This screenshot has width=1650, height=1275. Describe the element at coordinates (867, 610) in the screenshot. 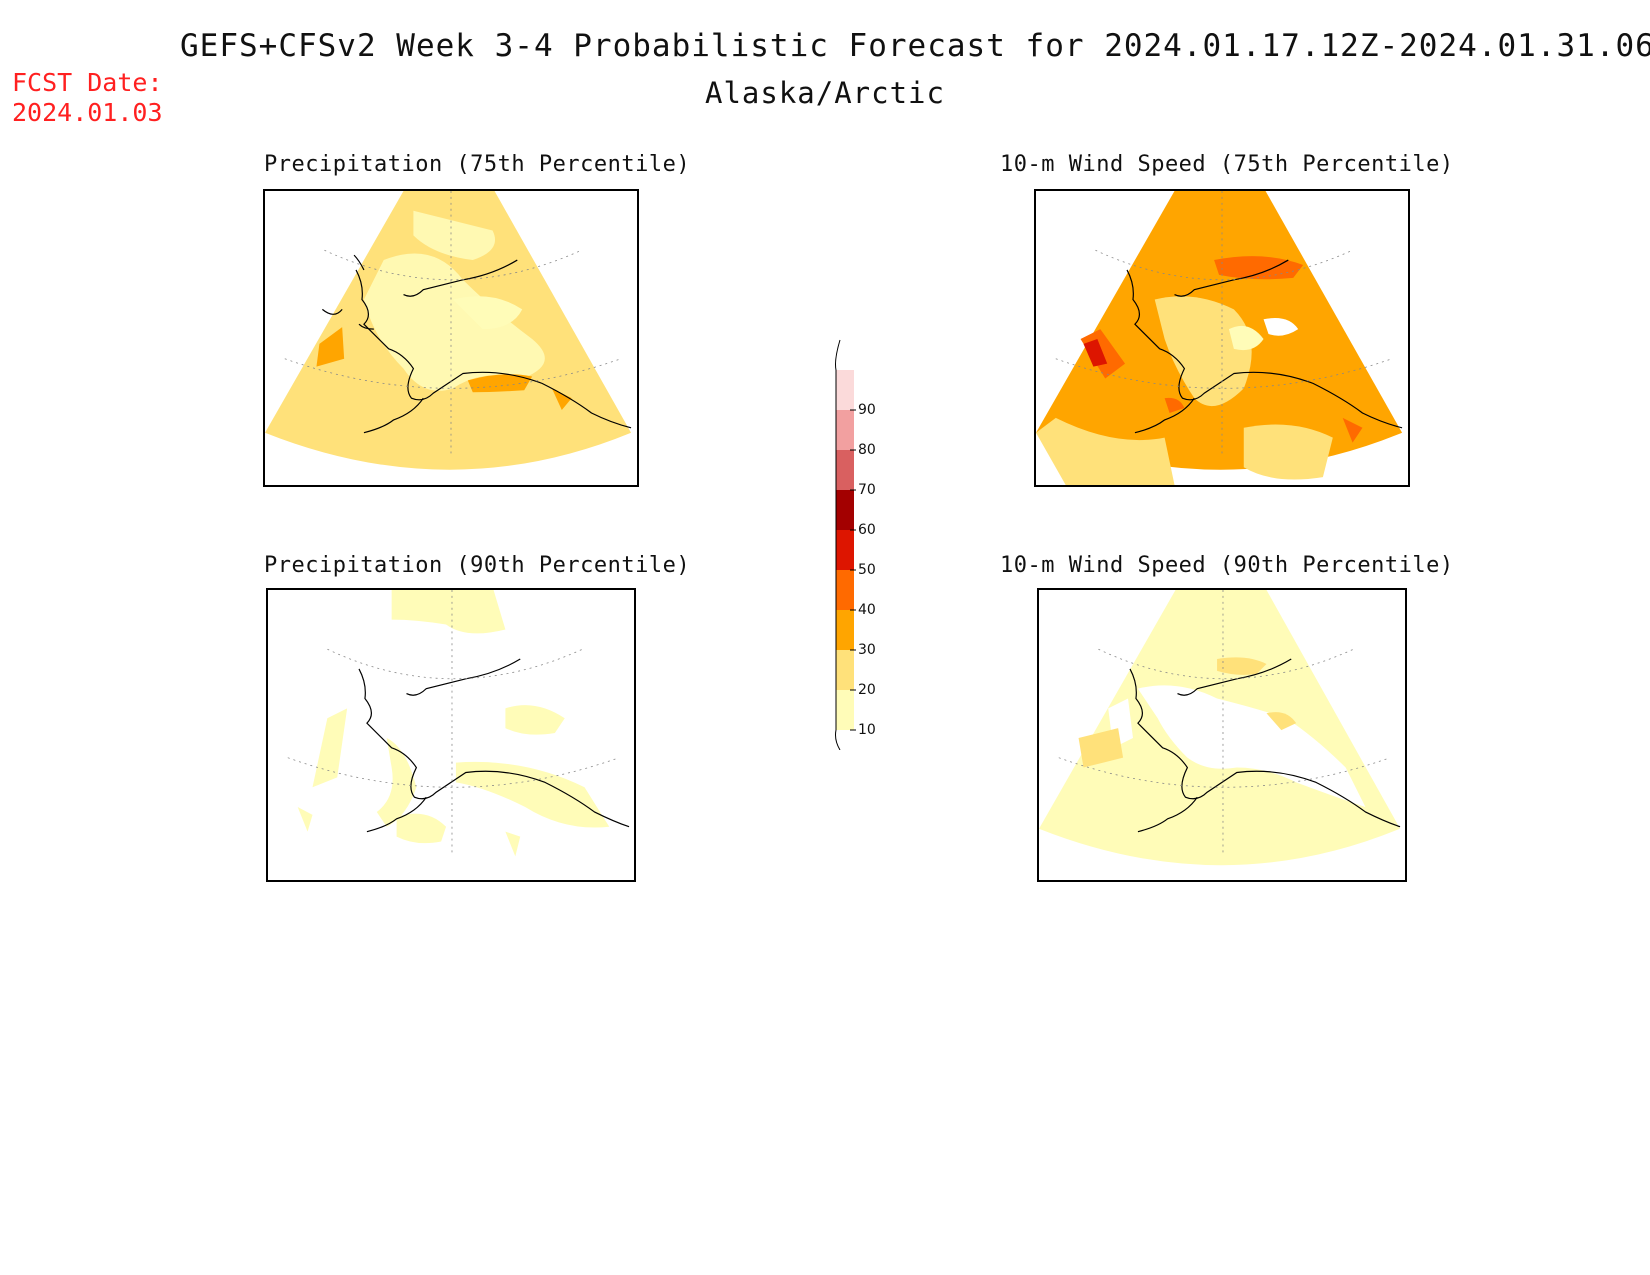

I see `colorbar-label: 40` at that location.